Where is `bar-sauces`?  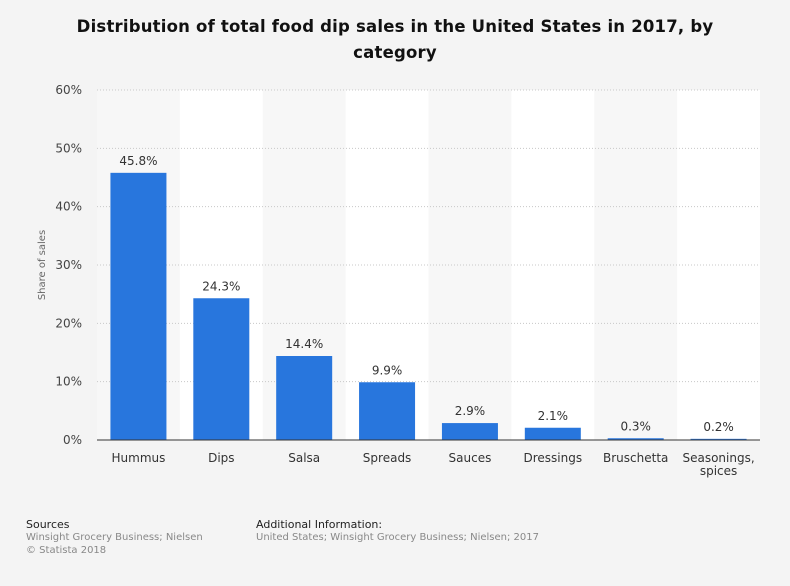 bar-sauces is located at coordinates (469, 431).